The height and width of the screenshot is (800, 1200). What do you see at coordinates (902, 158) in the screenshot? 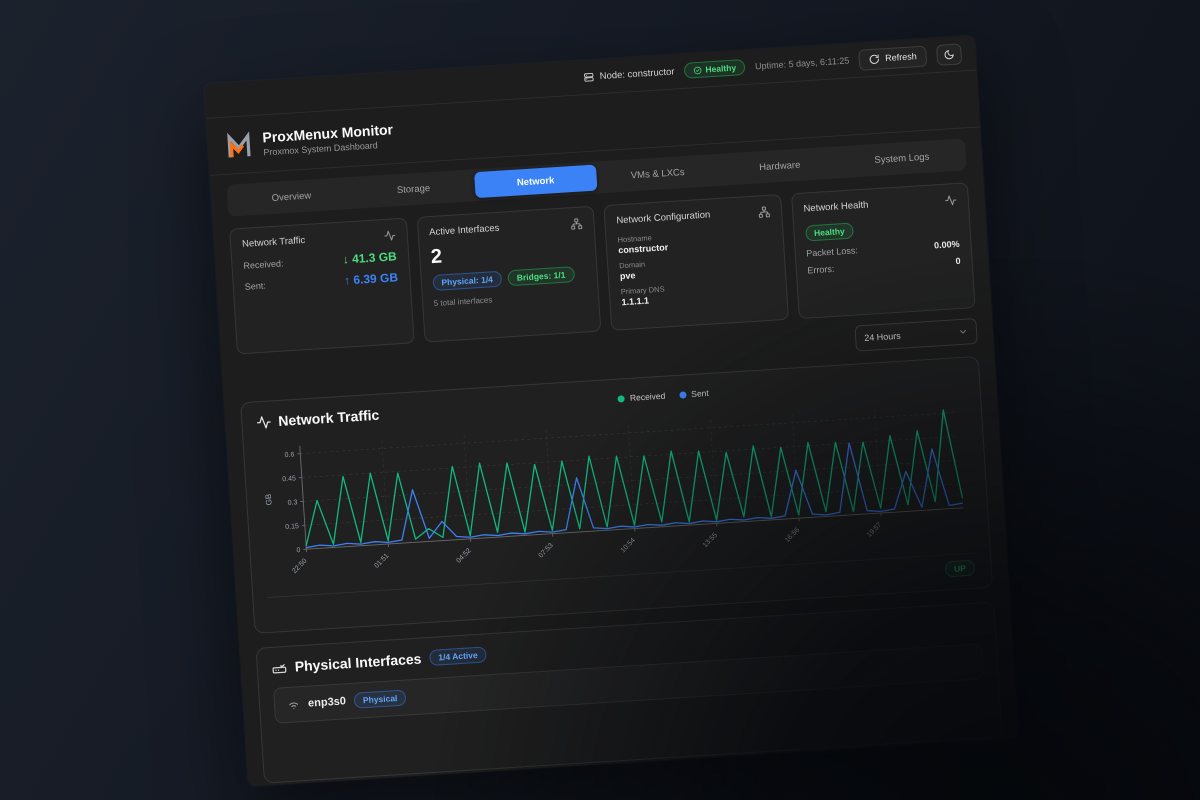
I see `tab-system-logs: System Logs` at bounding box center [902, 158].